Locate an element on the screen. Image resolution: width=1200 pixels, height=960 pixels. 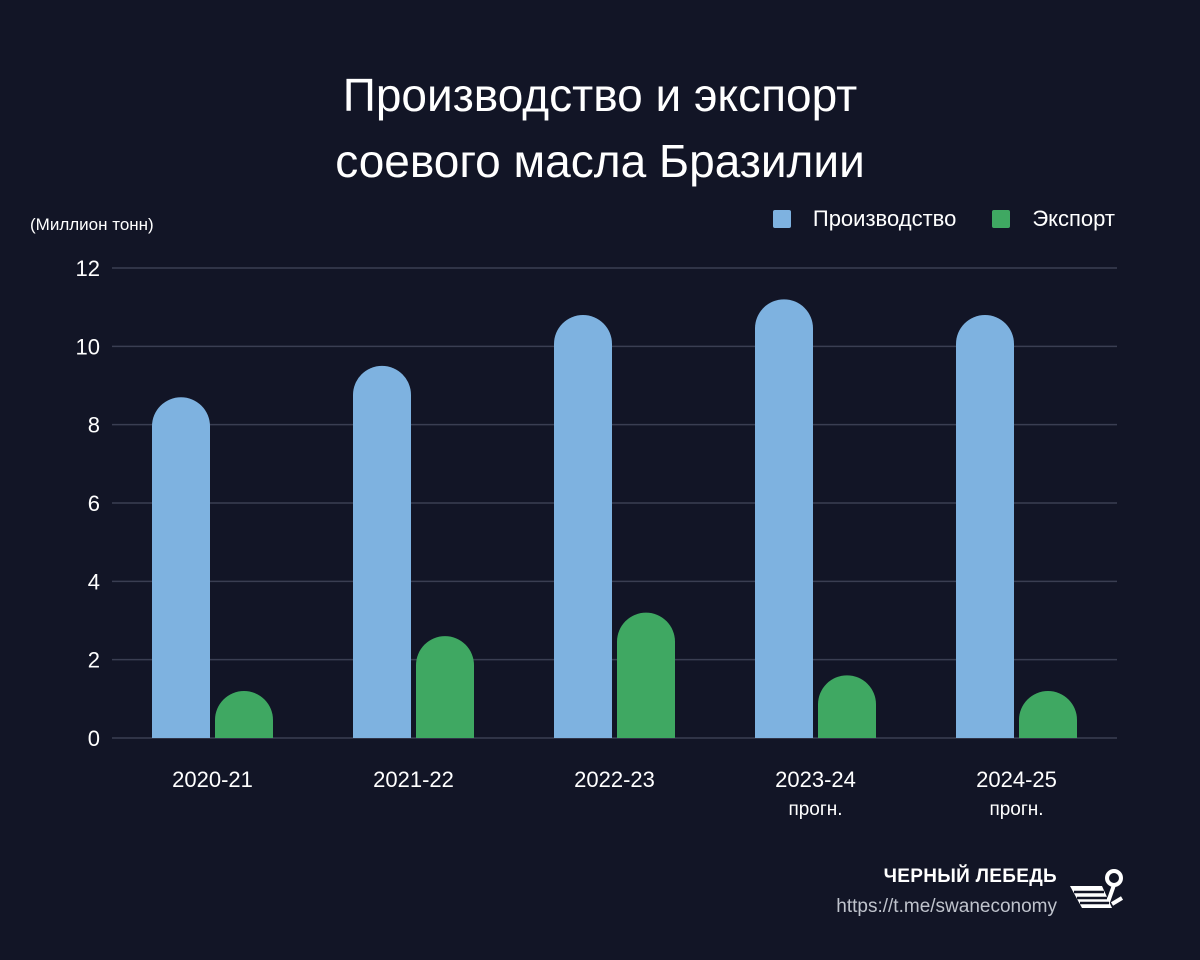
y-tick-label: 8 is located at coordinates (94, 425).